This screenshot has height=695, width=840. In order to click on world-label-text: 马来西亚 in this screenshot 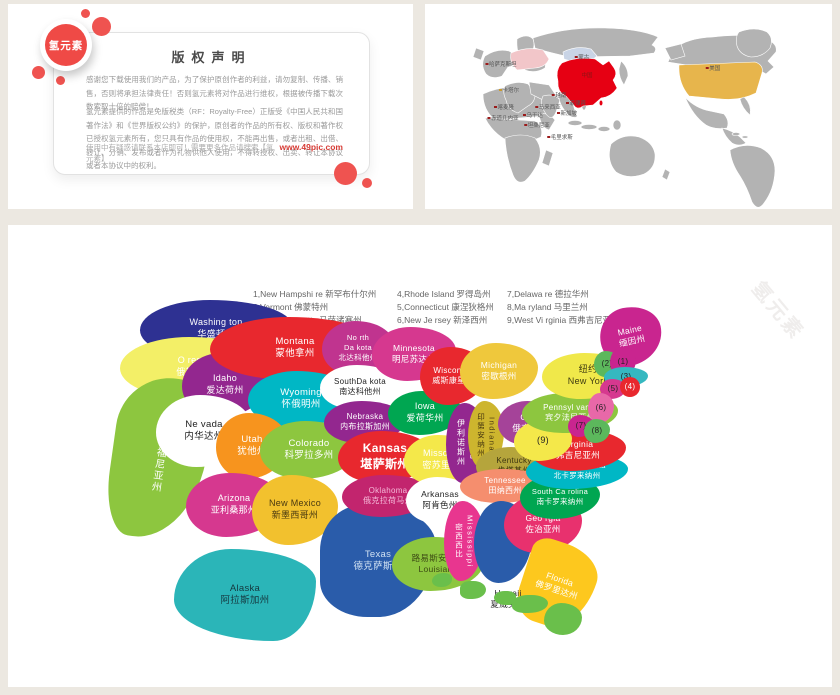, I will do `click(549, 108)`.